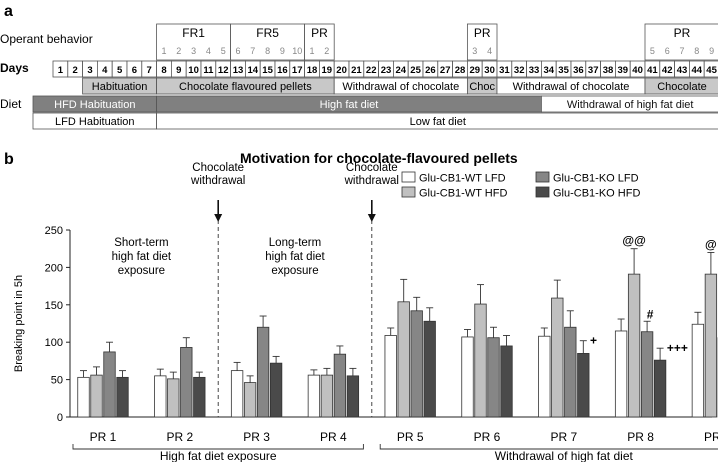  I want to click on category-label: PR 6, so click(487, 437).